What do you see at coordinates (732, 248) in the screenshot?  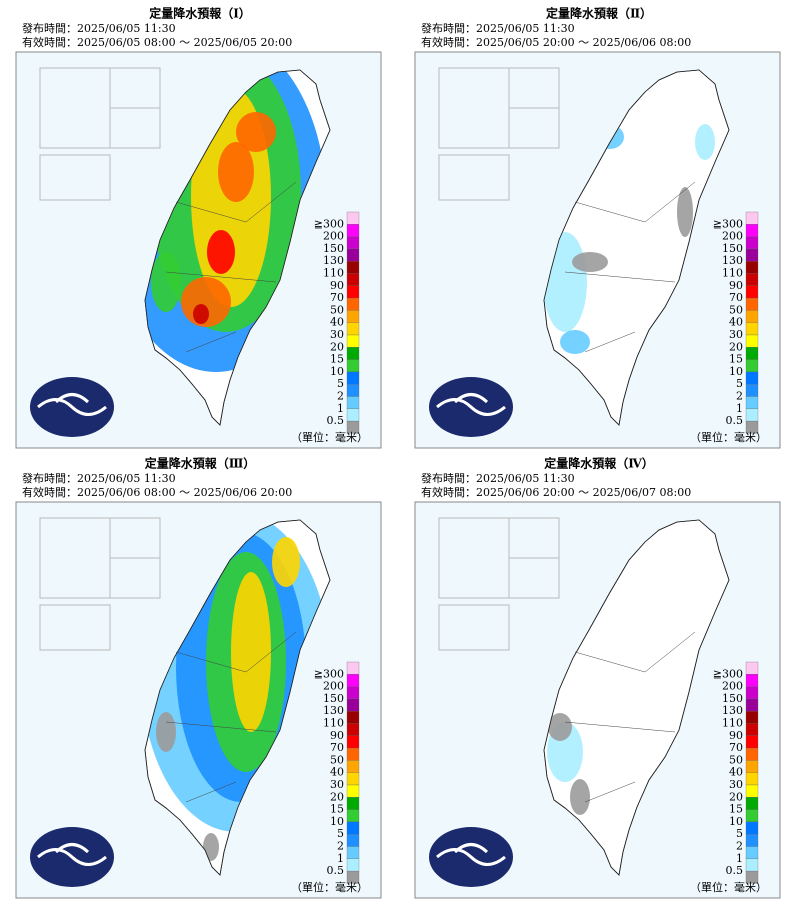 I see `legend-label: 150` at bounding box center [732, 248].